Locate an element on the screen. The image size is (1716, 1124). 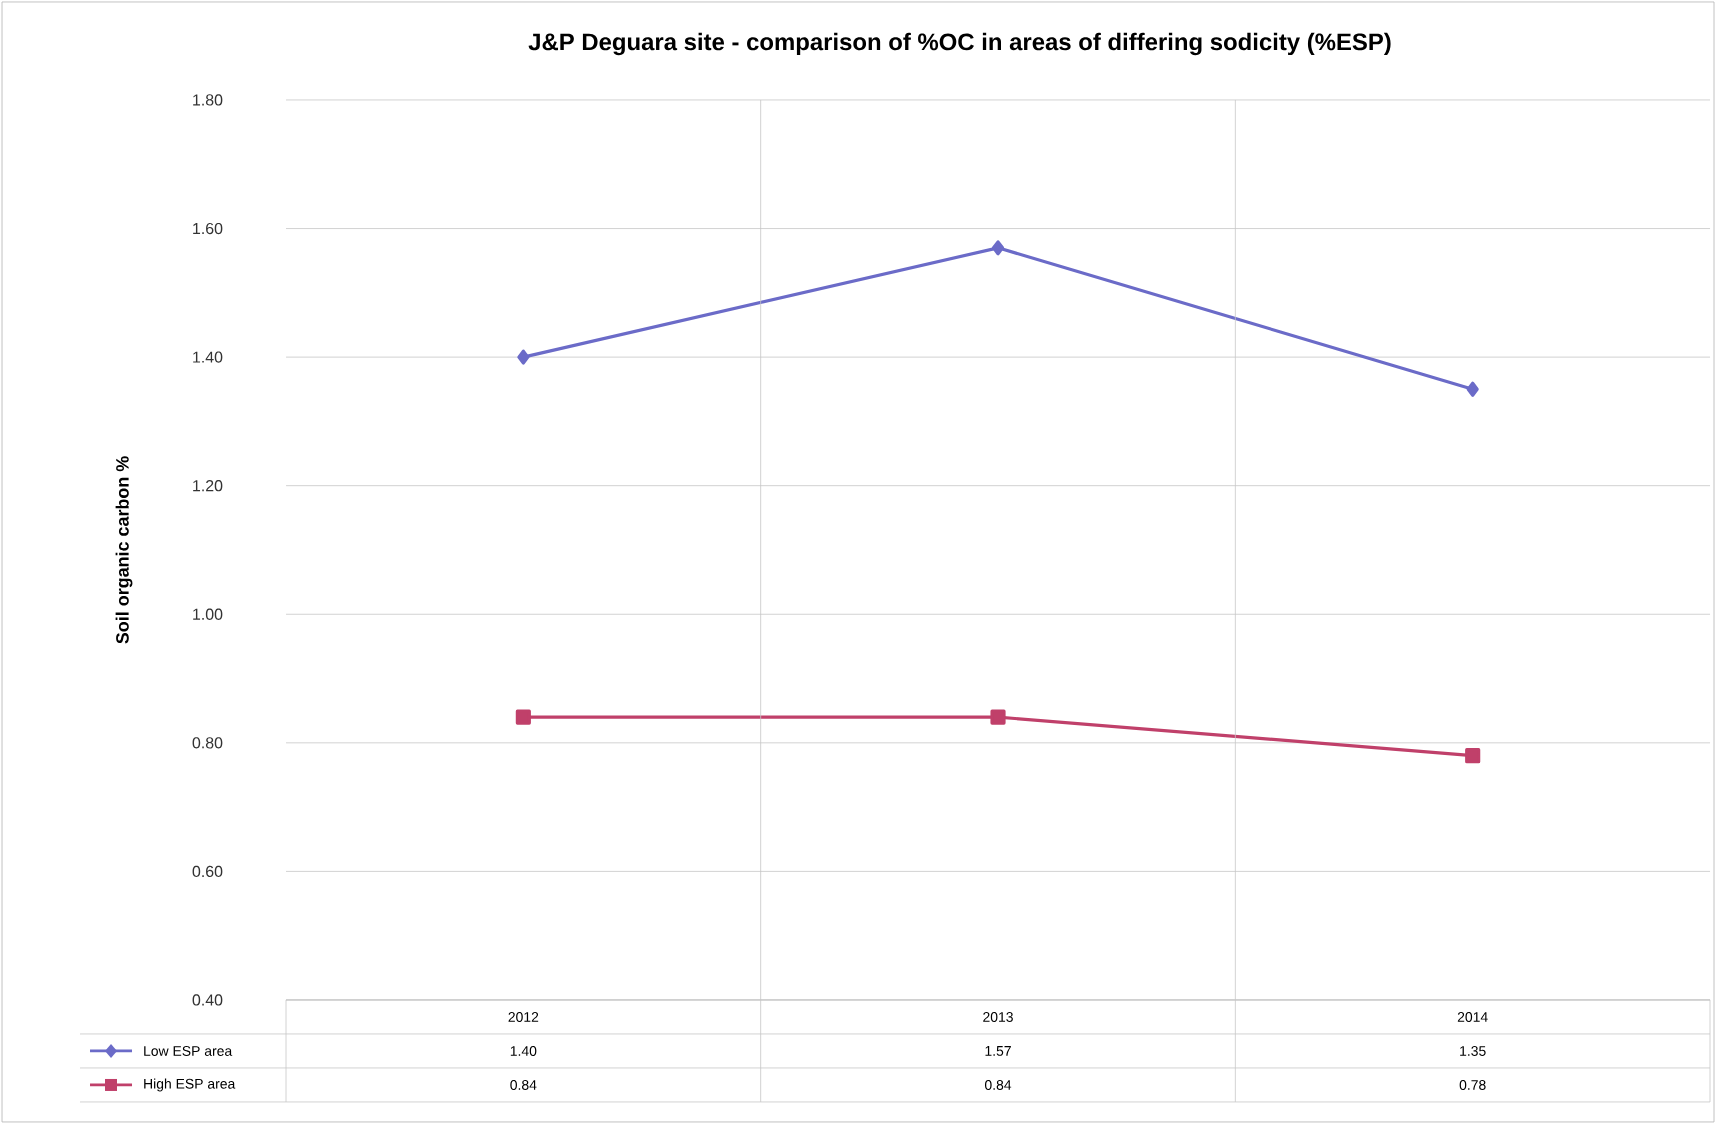
y-axis-title: Soil organic carbon % is located at coordinates (124, 550).